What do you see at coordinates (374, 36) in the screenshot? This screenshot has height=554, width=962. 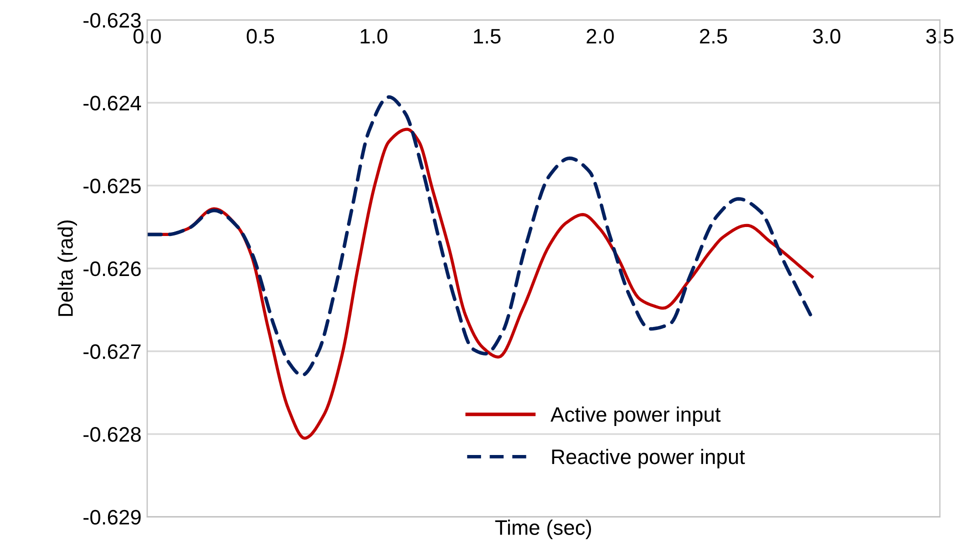 I see `x-tick-label: 1.0` at bounding box center [374, 36].